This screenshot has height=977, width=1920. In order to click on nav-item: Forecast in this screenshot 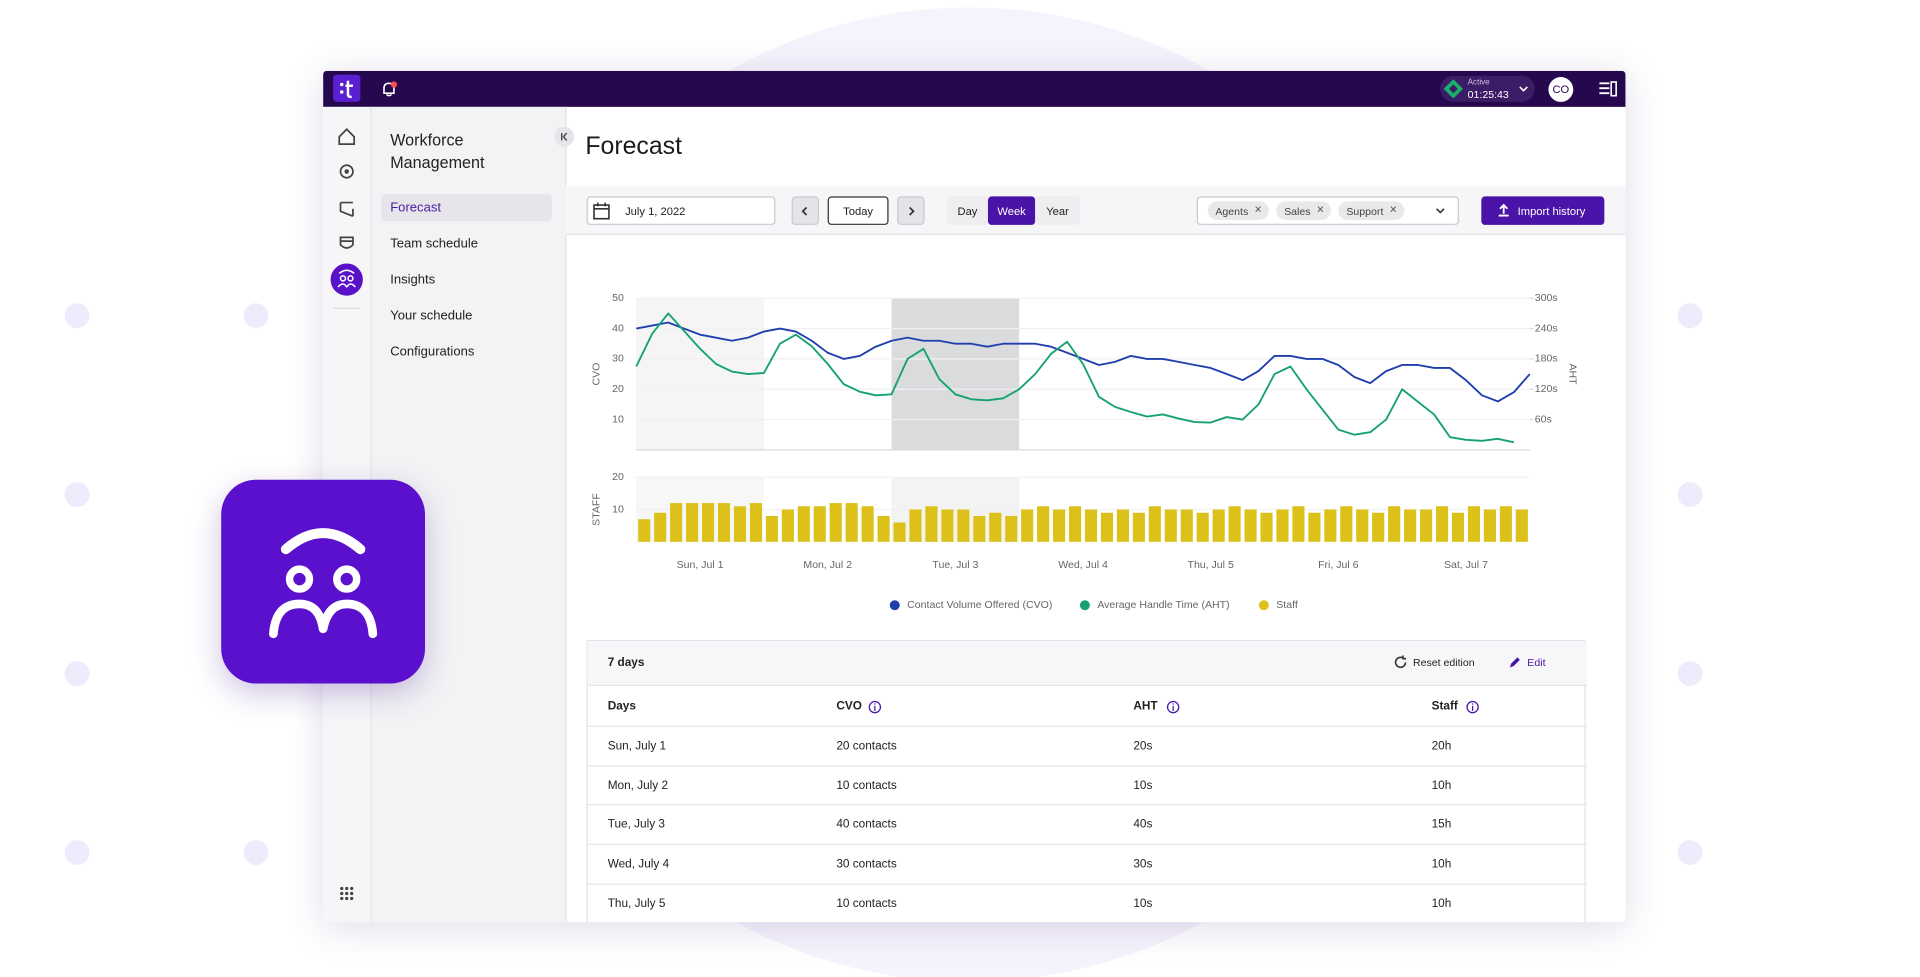, I will do `click(466, 207)`.